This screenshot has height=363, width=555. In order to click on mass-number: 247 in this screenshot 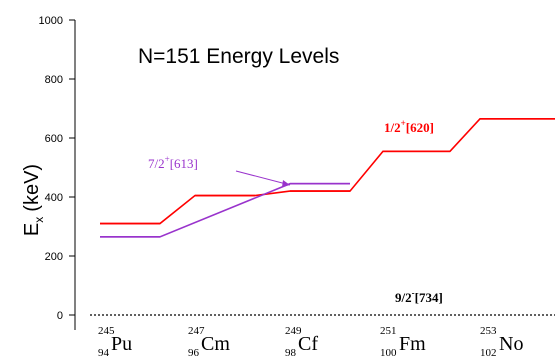, I will do `click(196, 331)`.